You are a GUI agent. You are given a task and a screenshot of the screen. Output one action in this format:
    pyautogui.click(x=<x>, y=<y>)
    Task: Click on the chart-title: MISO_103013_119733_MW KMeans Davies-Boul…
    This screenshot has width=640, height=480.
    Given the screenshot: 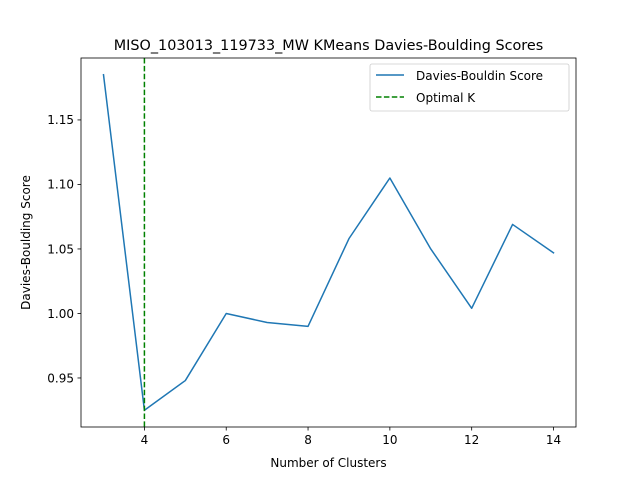 What is the action you would take?
    pyautogui.click(x=329, y=46)
    